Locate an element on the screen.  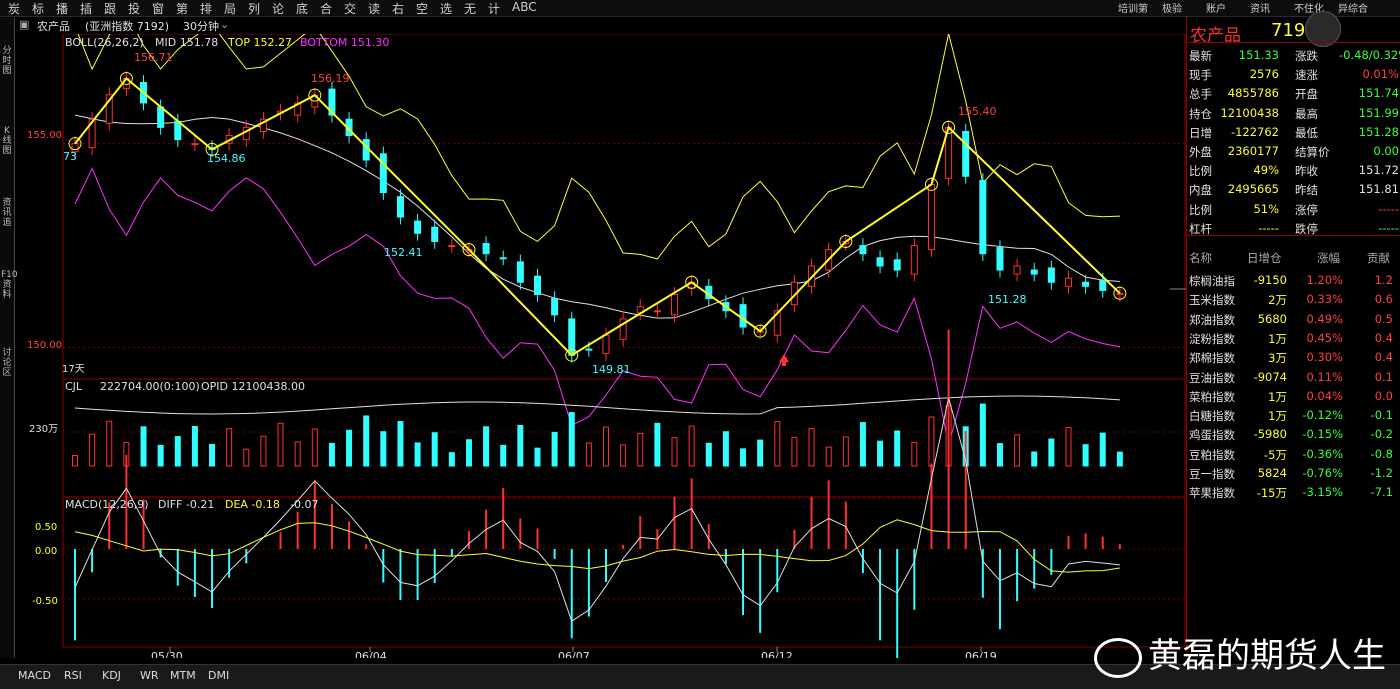
toolbar-item: ABC is located at coordinates (524, 7).